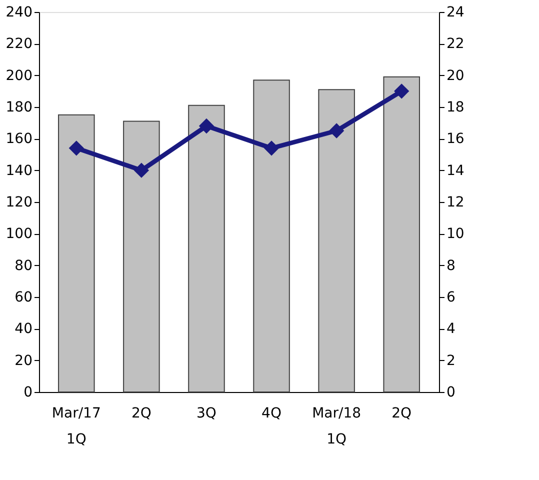  I want to click on y-tick-label: 240, so click(19, 12).